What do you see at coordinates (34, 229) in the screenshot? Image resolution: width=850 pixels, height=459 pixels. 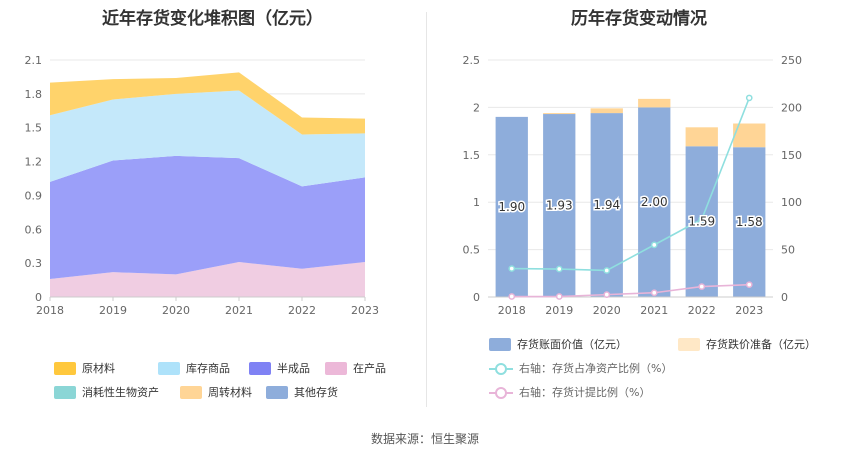 I see `left-y-tick: 0.6` at bounding box center [34, 229].